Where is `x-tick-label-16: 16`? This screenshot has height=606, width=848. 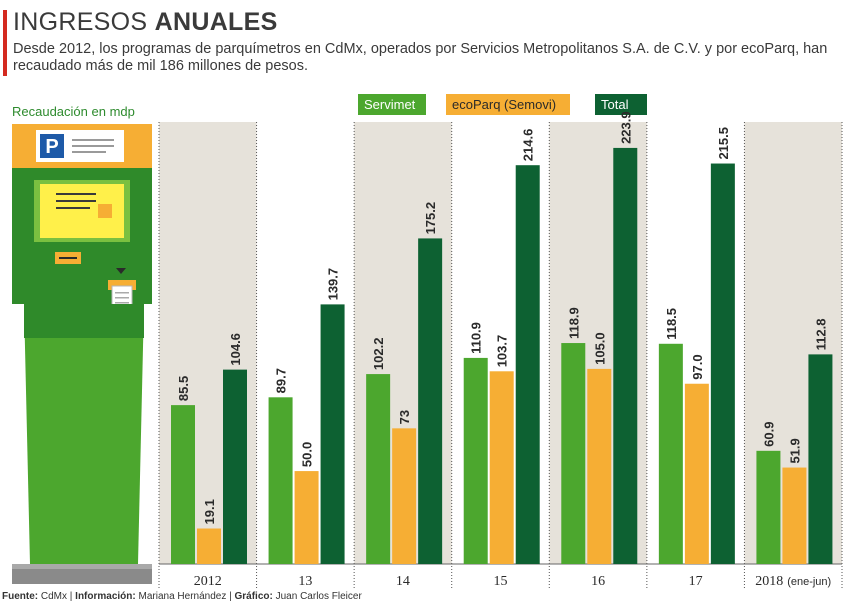
x-tick-label-16: 16 is located at coordinates (598, 581).